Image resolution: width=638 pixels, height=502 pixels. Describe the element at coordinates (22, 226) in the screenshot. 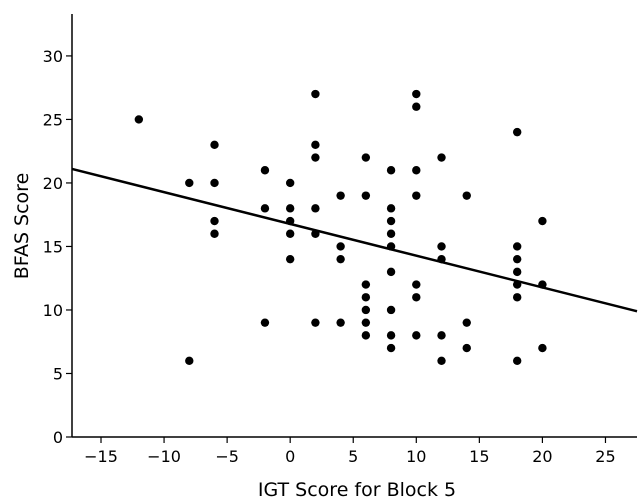

I see `y-axis-title: BFAS Score` at that location.